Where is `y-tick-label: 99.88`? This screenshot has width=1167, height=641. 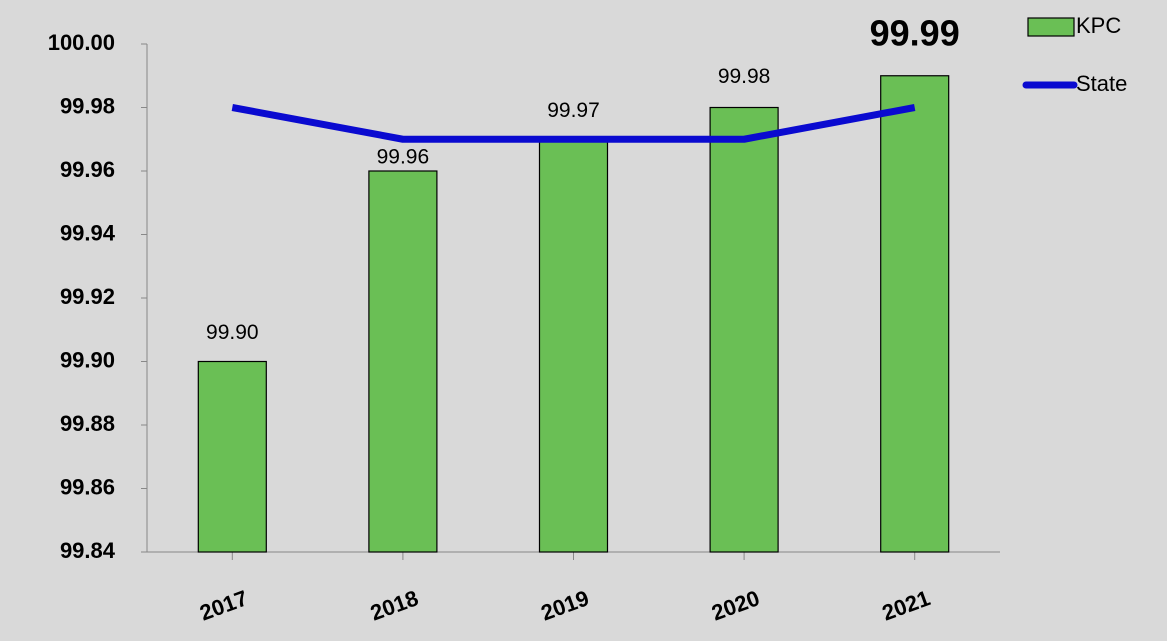 y-tick-label: 99.88 is located at coordinates (87, 423).